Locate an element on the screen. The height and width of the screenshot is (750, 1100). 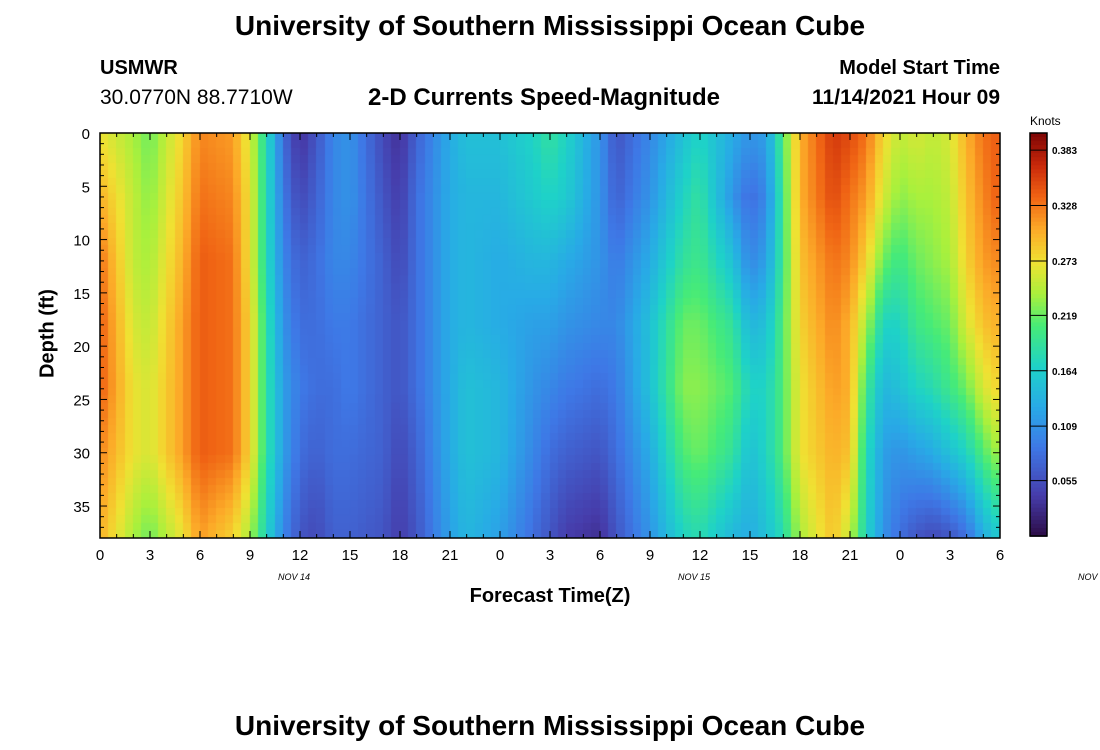
y-tick-label: 10 is located at coordinates (81, 241).